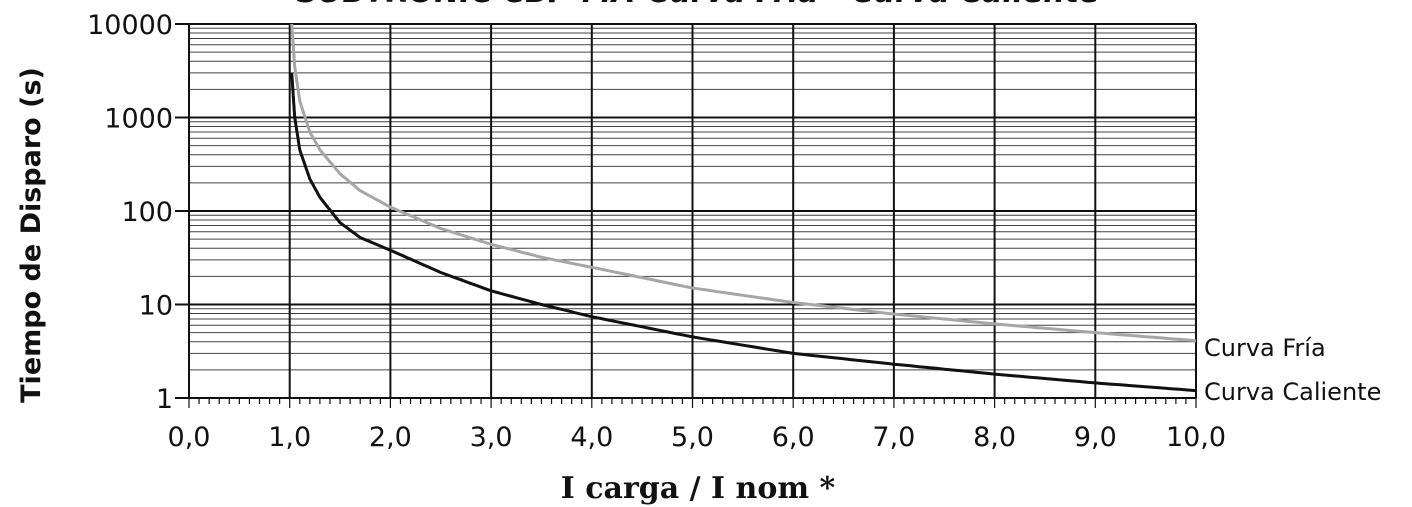 This screenshot has height=507, width=1412. Describe the element at coordinates (138, 119) in the screenshot. I see `y-tick-label: 1000` at that location.